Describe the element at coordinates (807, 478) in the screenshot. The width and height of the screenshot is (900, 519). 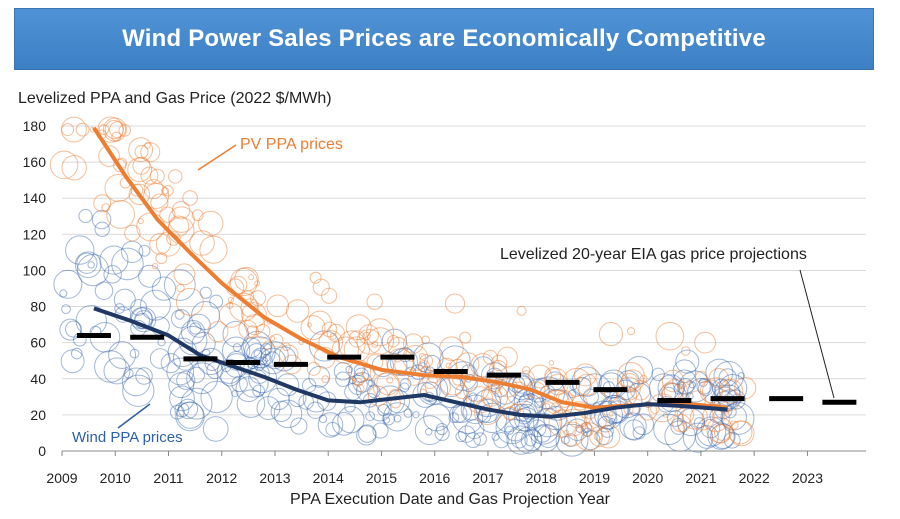
I see `x-tick-label: 2023` at that location.